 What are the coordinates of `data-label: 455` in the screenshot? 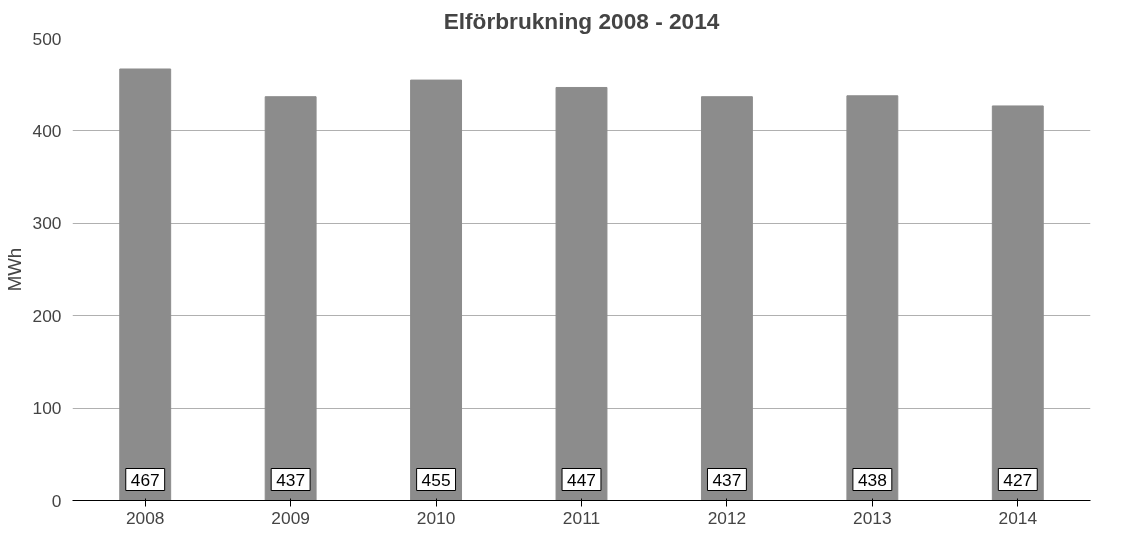 It's located at (436, 479).